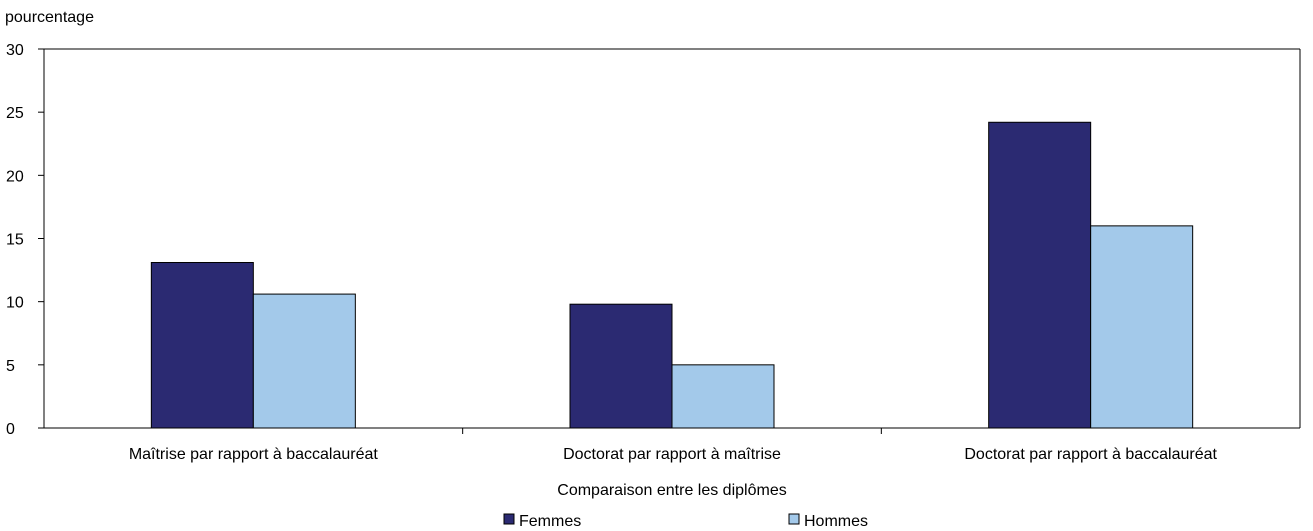 The image size is (1313, 531). Describe the element at coordinates (671, 490) in the screenshot. I see `x-axis-label: Comparaison entre les diplômes` at that location.